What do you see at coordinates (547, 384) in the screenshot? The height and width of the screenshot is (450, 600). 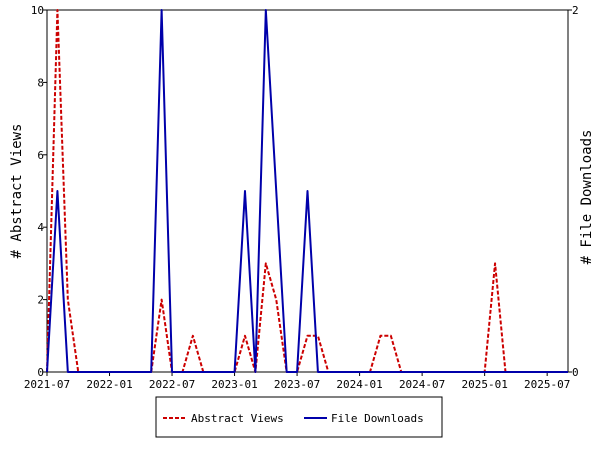 I see `x-tick-label: 2025-07` at bounding box center [547, 384].